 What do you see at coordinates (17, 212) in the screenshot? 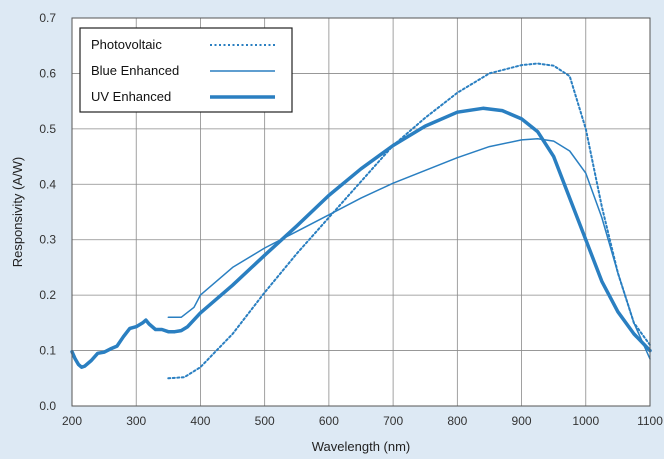
I see `y-axis-label: Responsivity (A/W)` at bounding box center [17, 212].